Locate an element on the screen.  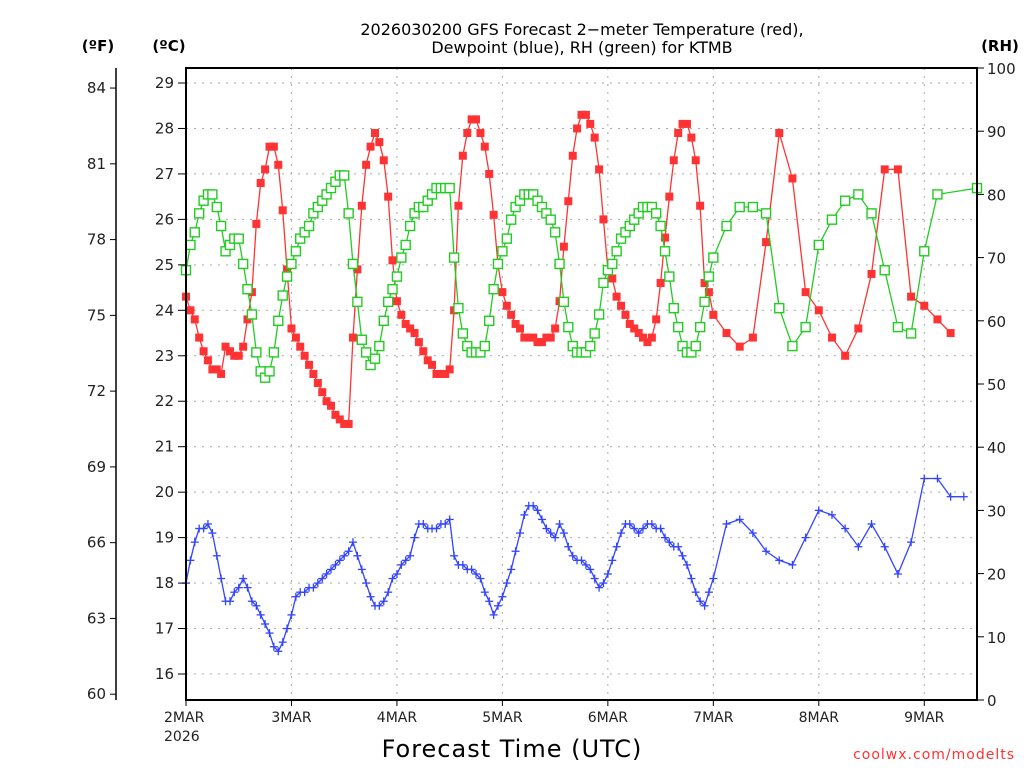
celsius-tick-label: 19 is located at coordinates (164, 538).